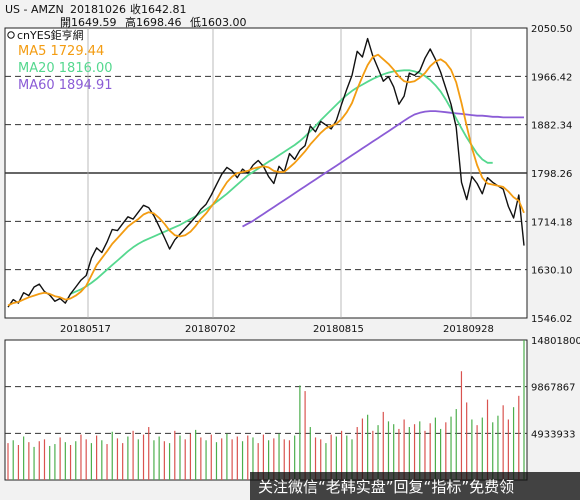  What do you see at coordinates (468, 329) in the screenshot?
I see `price-x-tick-label: 20180928` at bounding box center [468, 329].